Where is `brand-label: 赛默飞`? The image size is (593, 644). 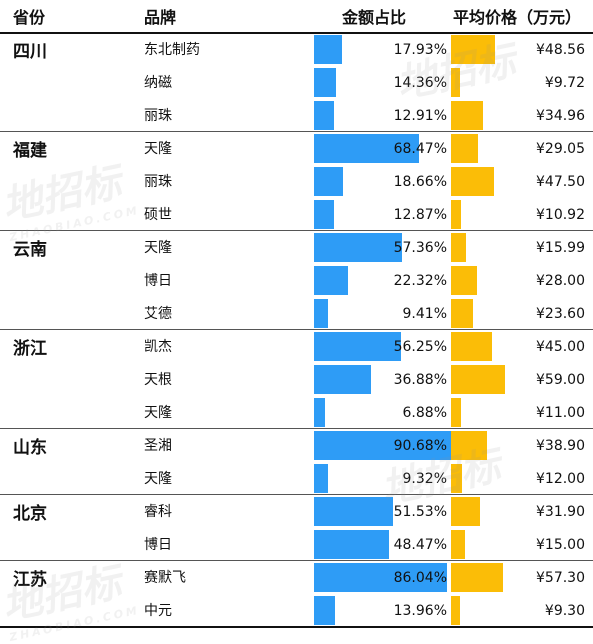
brand-label: 赛默飞 is located at coordinates (165, 578).